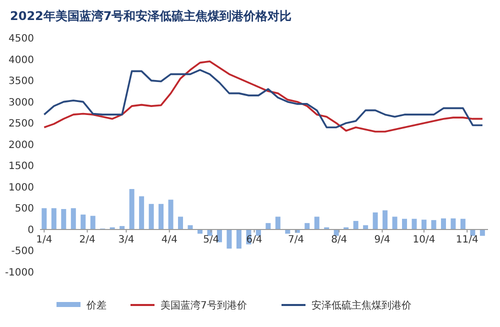 This screenshot has width=500, height=327. What do you see at coordinates (296, 240) in the screenshot?
I see `x-tick-label: 7/4` at bounding box center [296, 240].